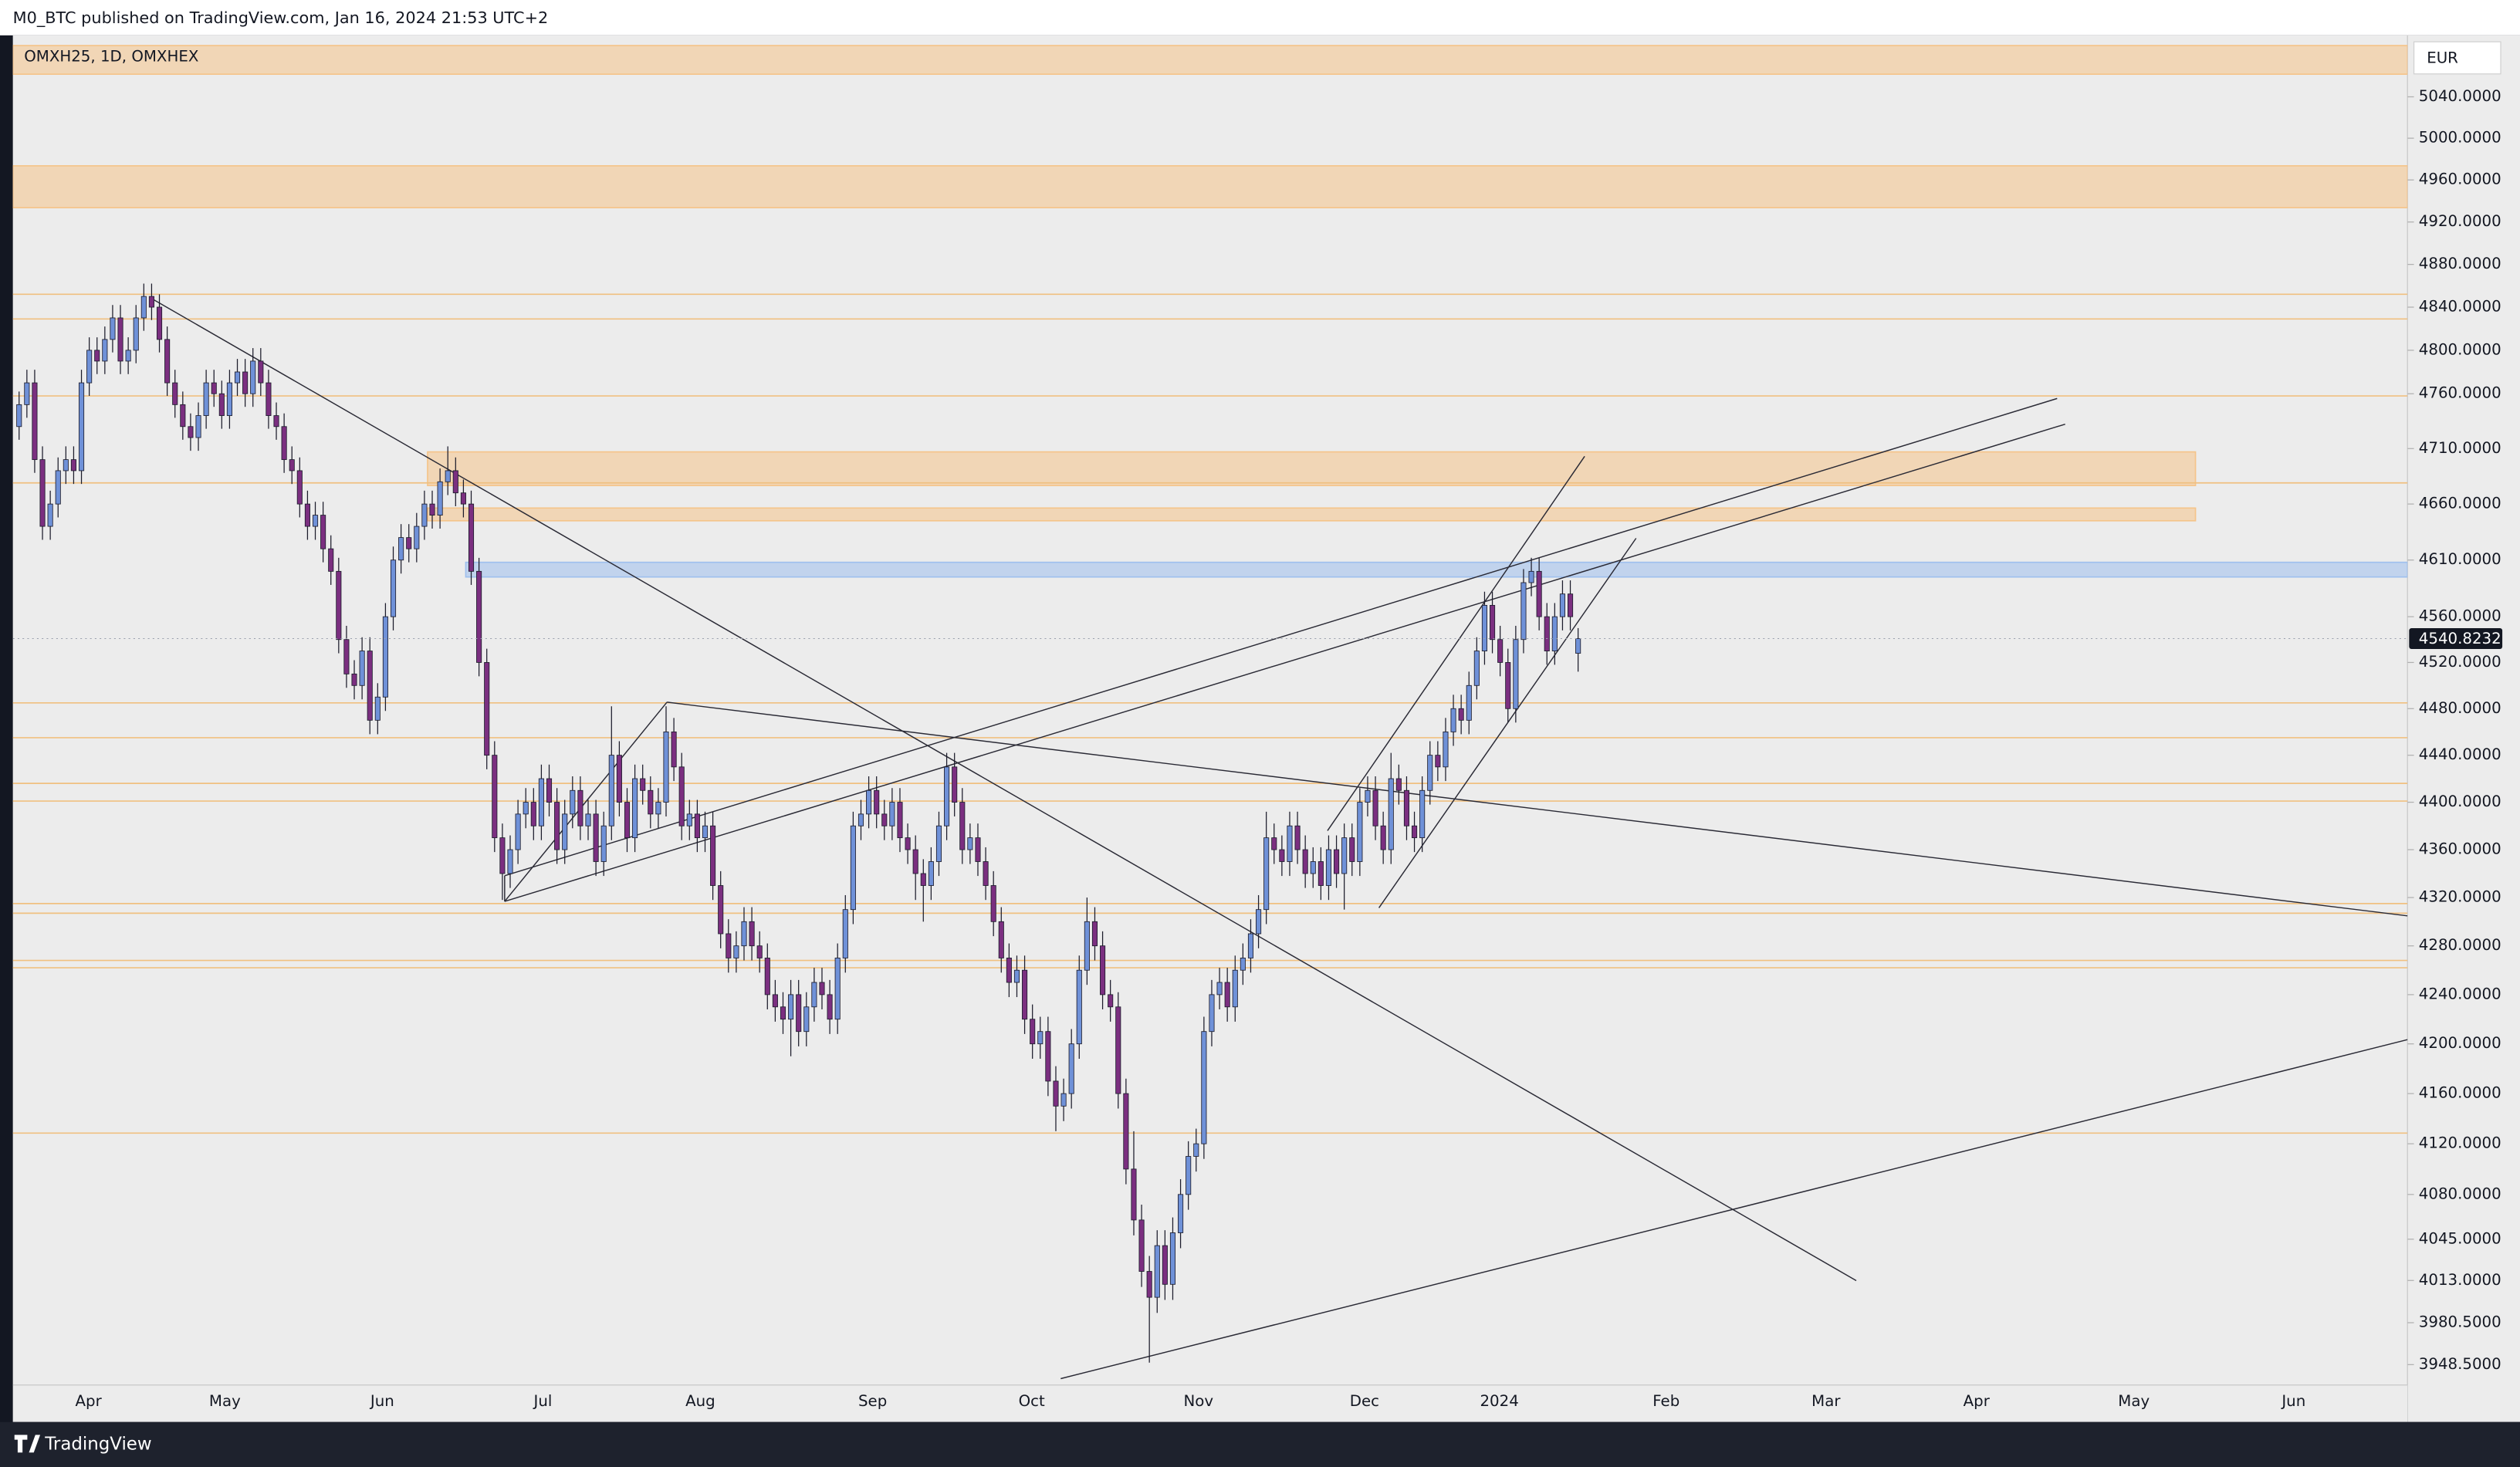  I want to click on y-tick-label: 4360.0000, so click(2460, 849).